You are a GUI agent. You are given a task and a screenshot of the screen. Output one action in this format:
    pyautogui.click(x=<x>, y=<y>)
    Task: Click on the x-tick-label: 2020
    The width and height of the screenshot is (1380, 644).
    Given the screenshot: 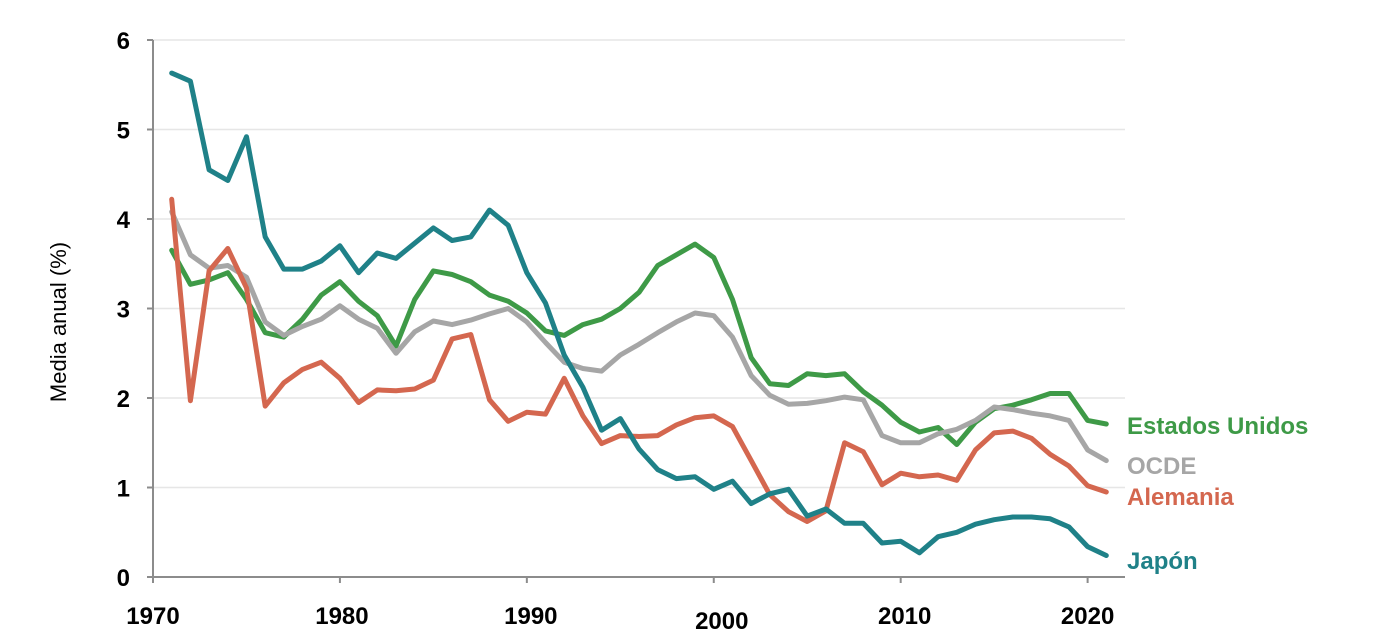 What is the action you would take?
    pyautogui.click(x=1087, y=616)
    